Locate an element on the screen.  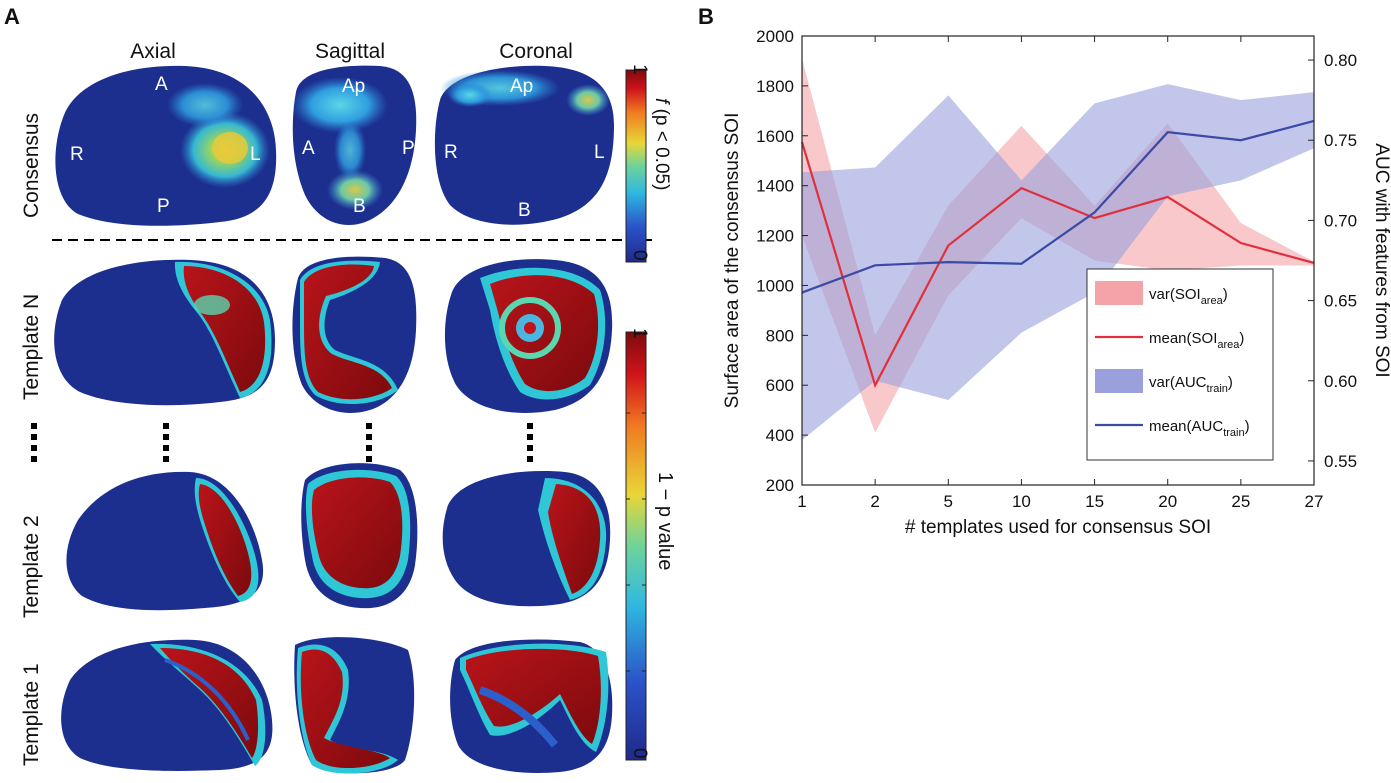
consensus-coronal-surface is located at coordinates (524, 145).